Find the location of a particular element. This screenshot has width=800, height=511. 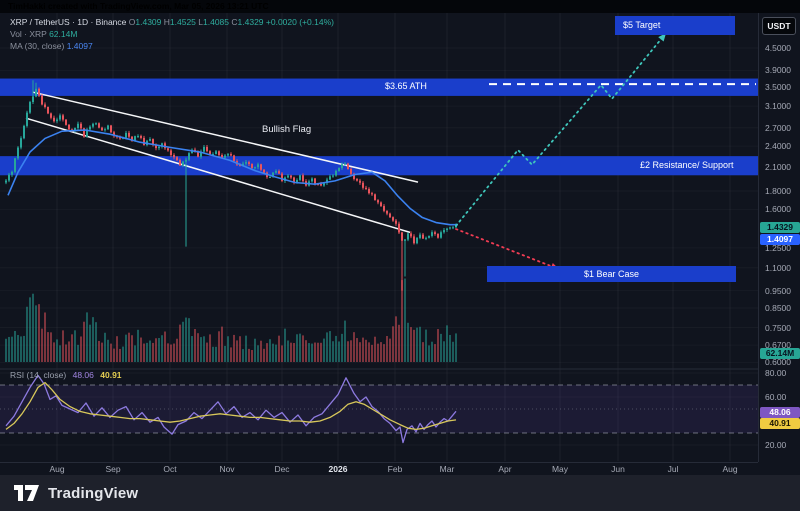

close-value: 1.4329 is located at coordinates (250, 22).